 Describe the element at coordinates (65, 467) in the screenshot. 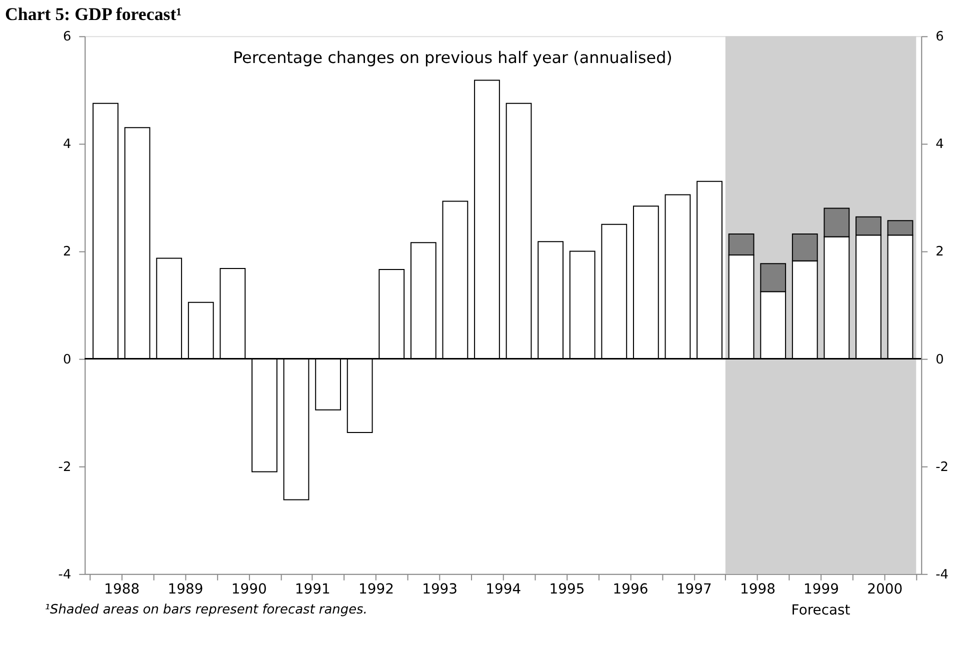

I see `y-tick-label: -2` at that location.